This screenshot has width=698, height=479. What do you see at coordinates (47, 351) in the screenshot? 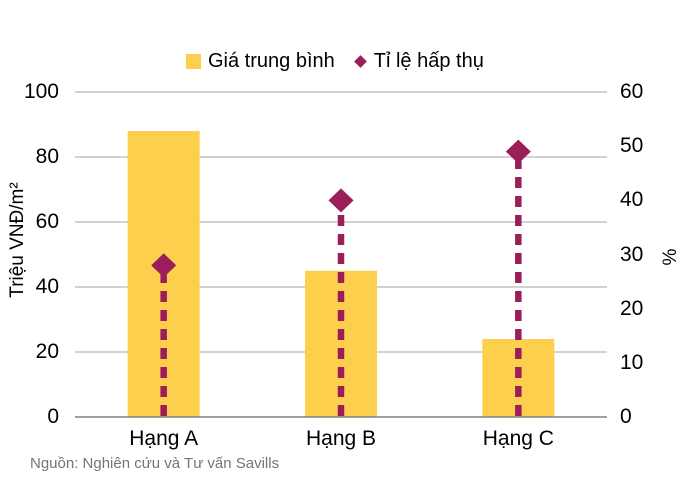
I see `y-axis-tick-label: 20` at bounding box center [47, 351].